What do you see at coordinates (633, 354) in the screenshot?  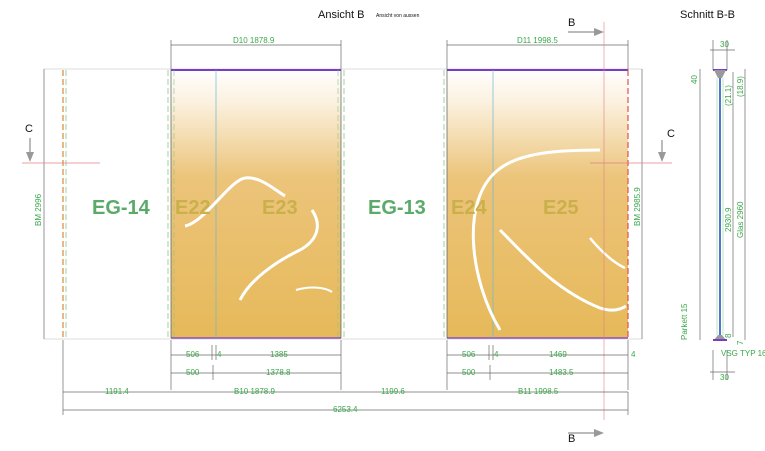 I see `dim-4c: 4` at bounding box center [633, 354].